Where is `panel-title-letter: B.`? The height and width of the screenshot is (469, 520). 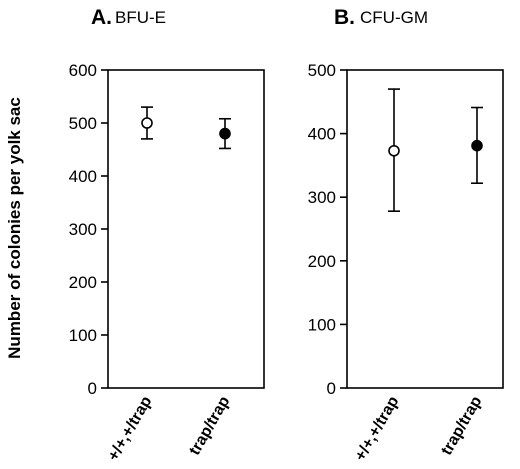
panel-title-letter: B. is located at coordinates (344, 17).